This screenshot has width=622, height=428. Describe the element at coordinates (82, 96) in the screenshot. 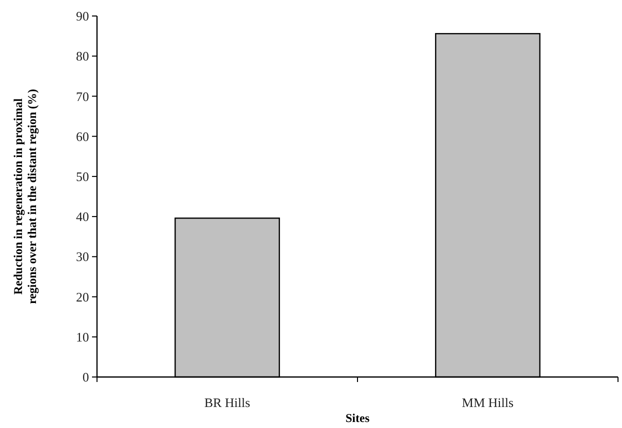

I see `y-tick-label: 70` at that location.